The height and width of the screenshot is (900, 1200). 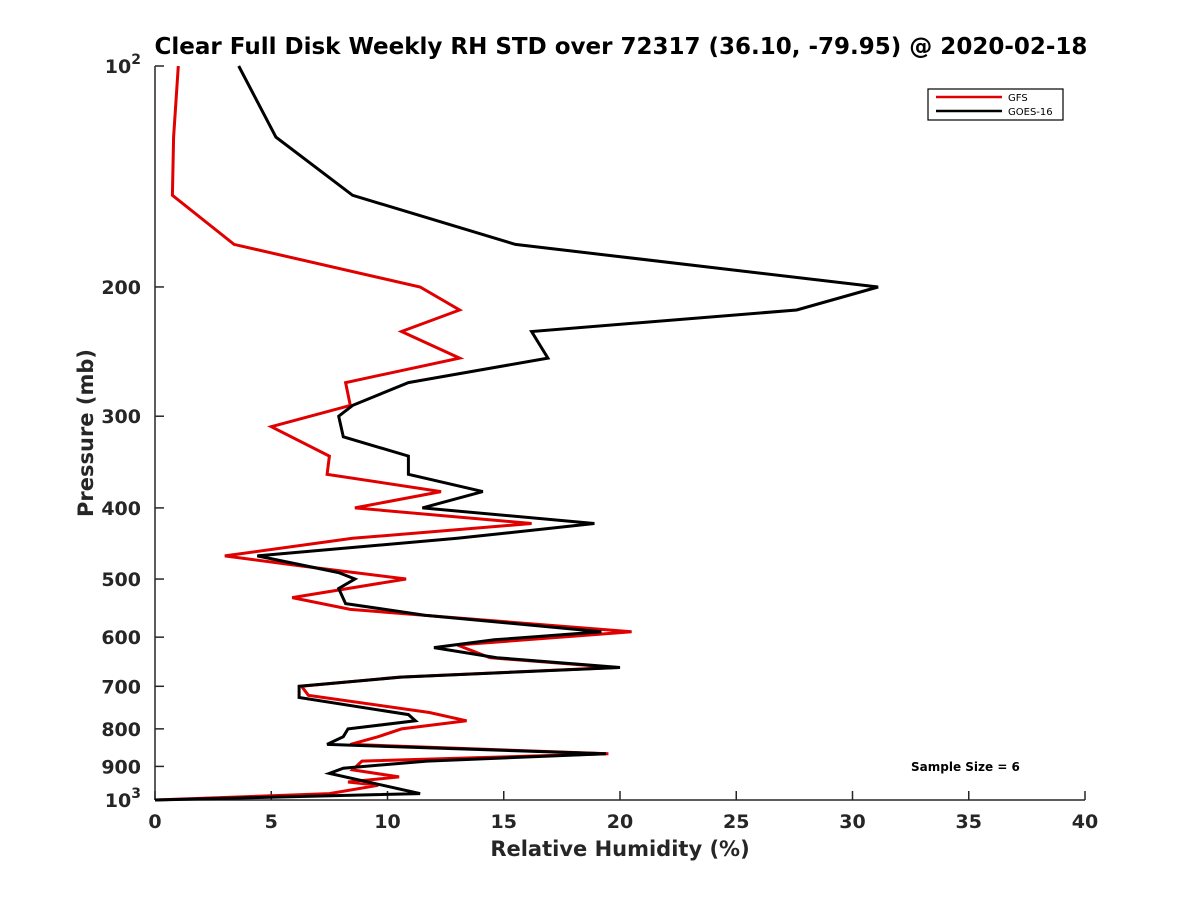 I want to click on y-tick-exponent: 3, so click(x=136, y=794).